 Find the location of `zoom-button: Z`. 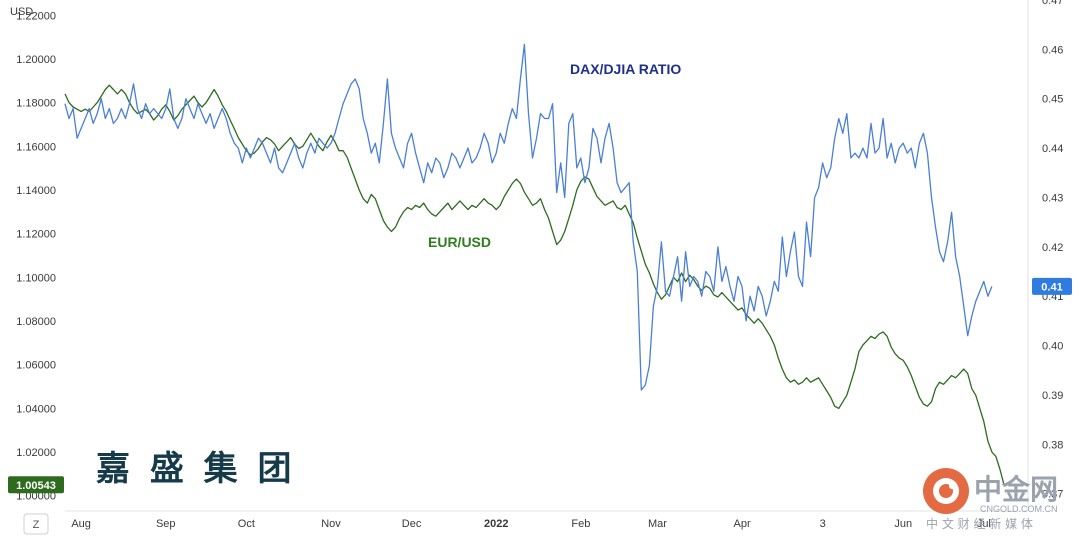

zoom-button: Z is located at coordinates (36, 524).